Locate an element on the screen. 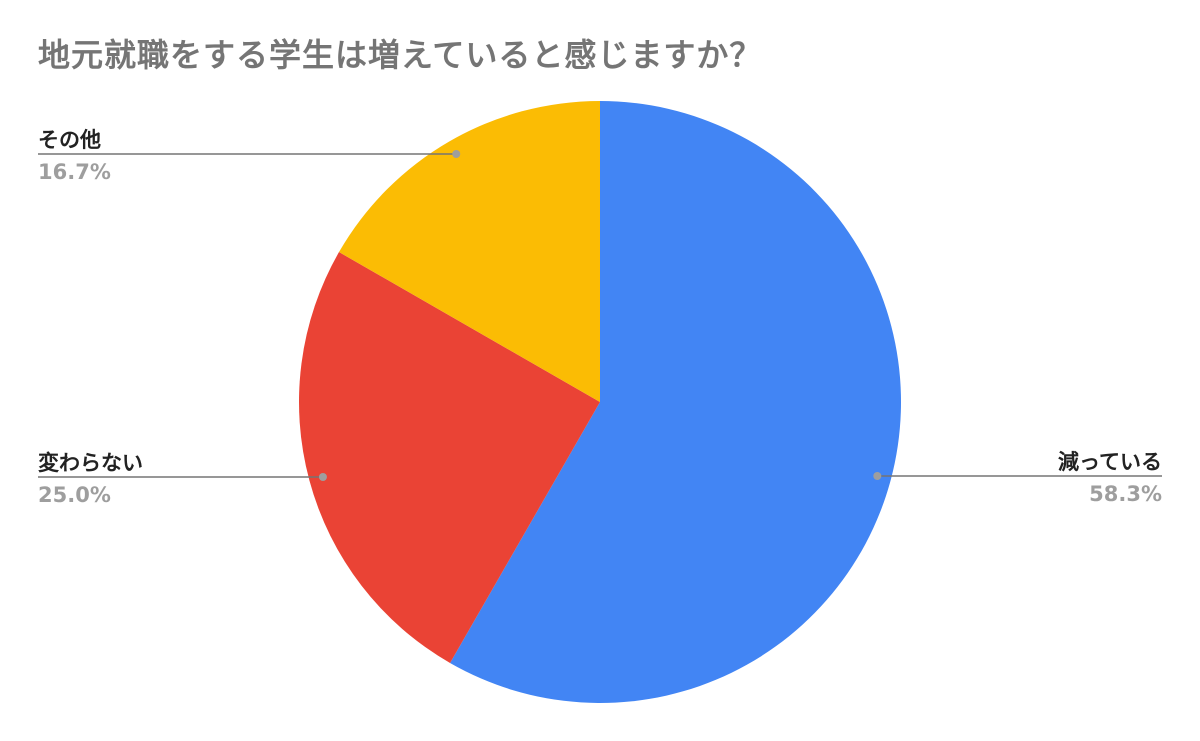 This screenshot has height=741, width=1200. slice-value-label-2: 16.7% is located at coordinates (74, 172).